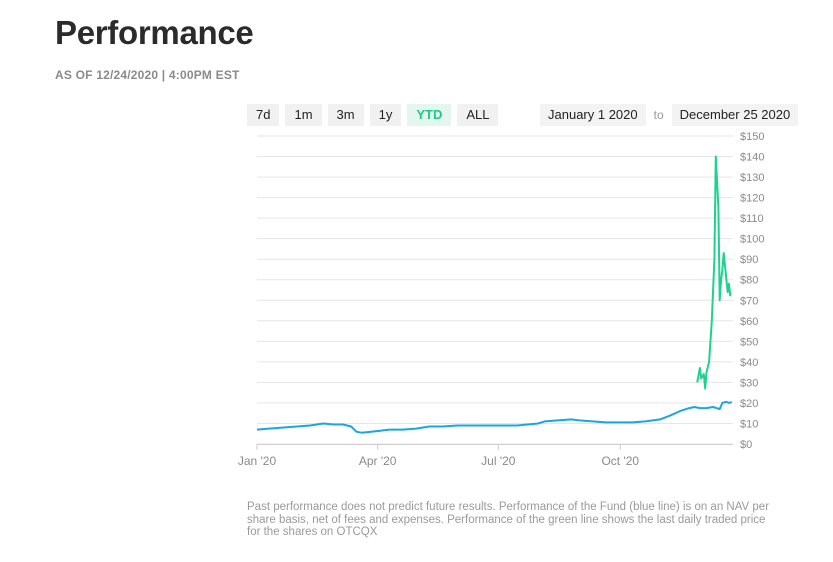 The width and height of the screenshot is (833, 562). What do you see at coordinates (749, 404) in the screenshot?
I see `y-tick-label: $20` at bounding box center [749, 404].